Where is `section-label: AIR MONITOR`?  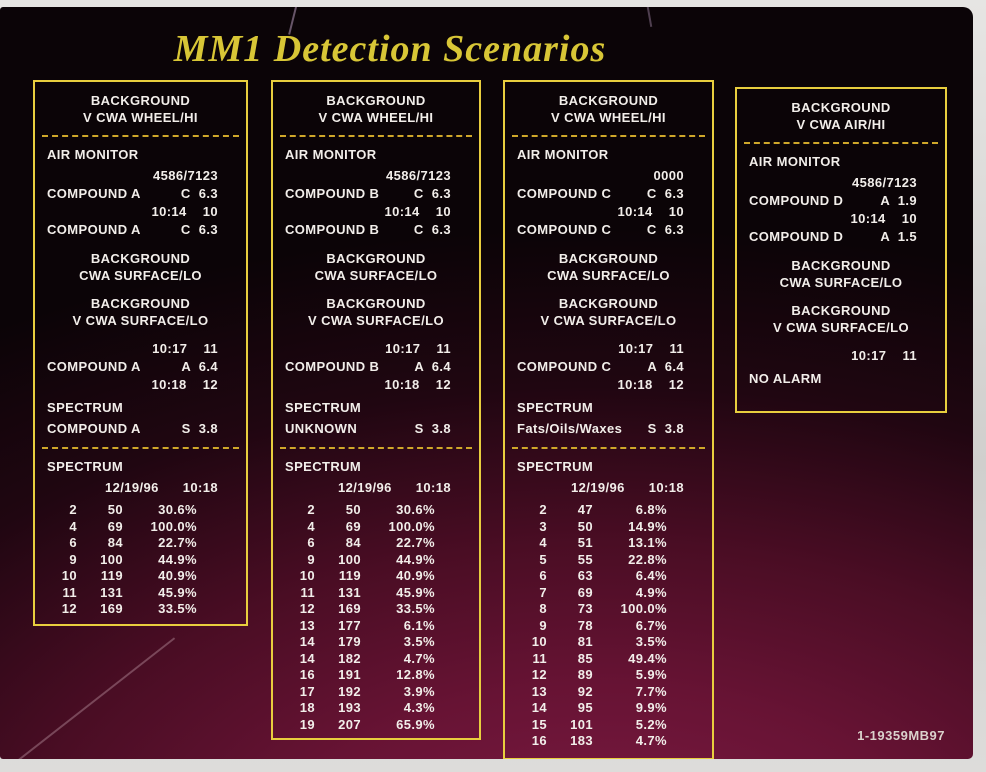 section-label: AIR MONITOR is located at coordinates (795, 161).